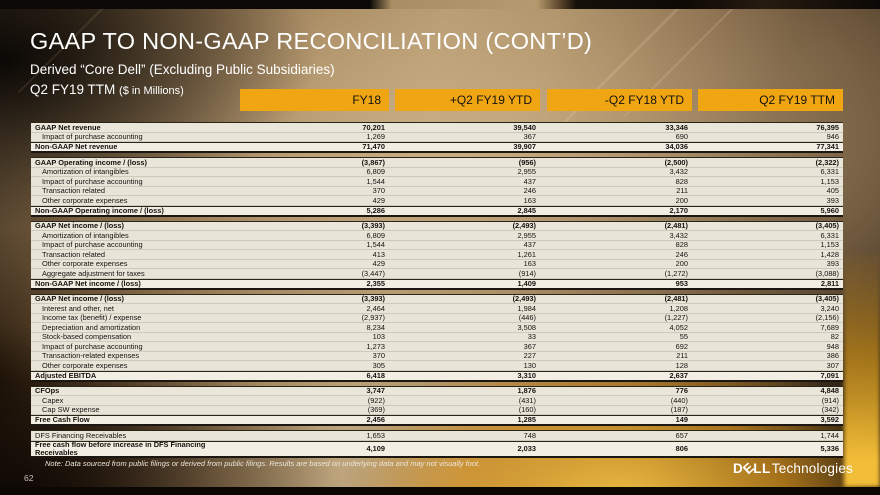 Image resolution: width=880 pixels, height=495 pixels. What do you see at coordinates (376, 137) in the screenshot?
I see `cell-fy18: 1,269` at bounding box center [376, 137].